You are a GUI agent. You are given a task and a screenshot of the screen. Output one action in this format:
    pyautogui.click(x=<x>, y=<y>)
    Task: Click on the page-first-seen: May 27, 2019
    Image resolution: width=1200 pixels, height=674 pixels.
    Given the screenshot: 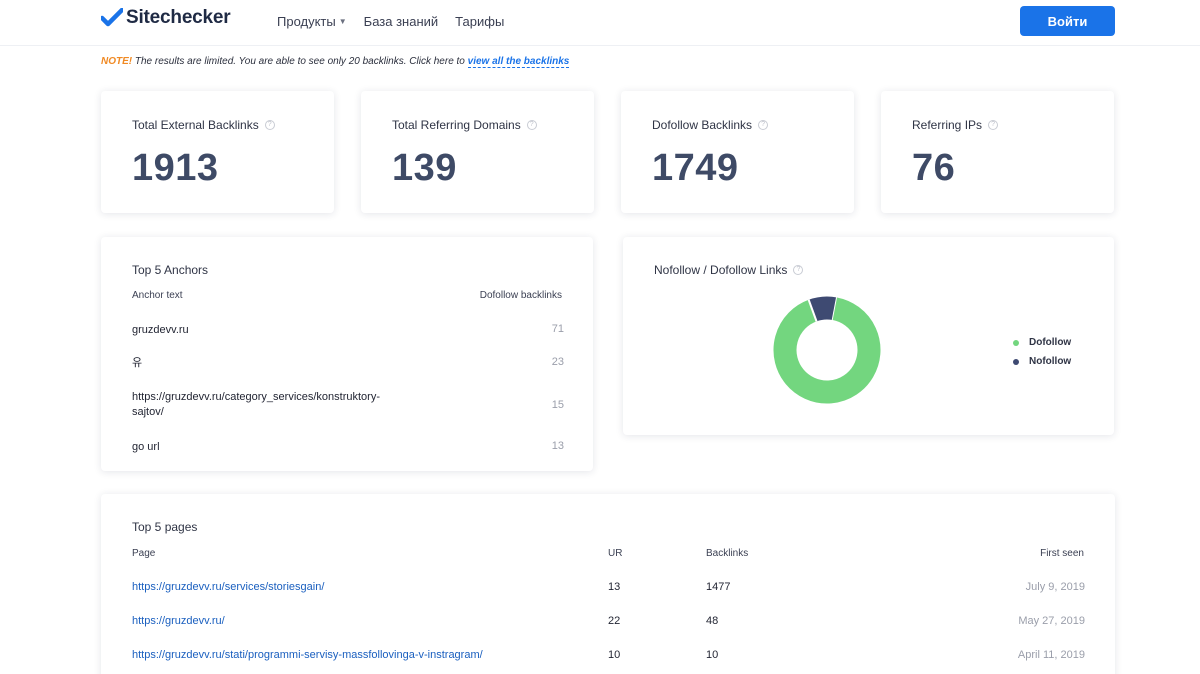 What is the action you would take?
    pyautogui.click(x=1051, y=621)
    